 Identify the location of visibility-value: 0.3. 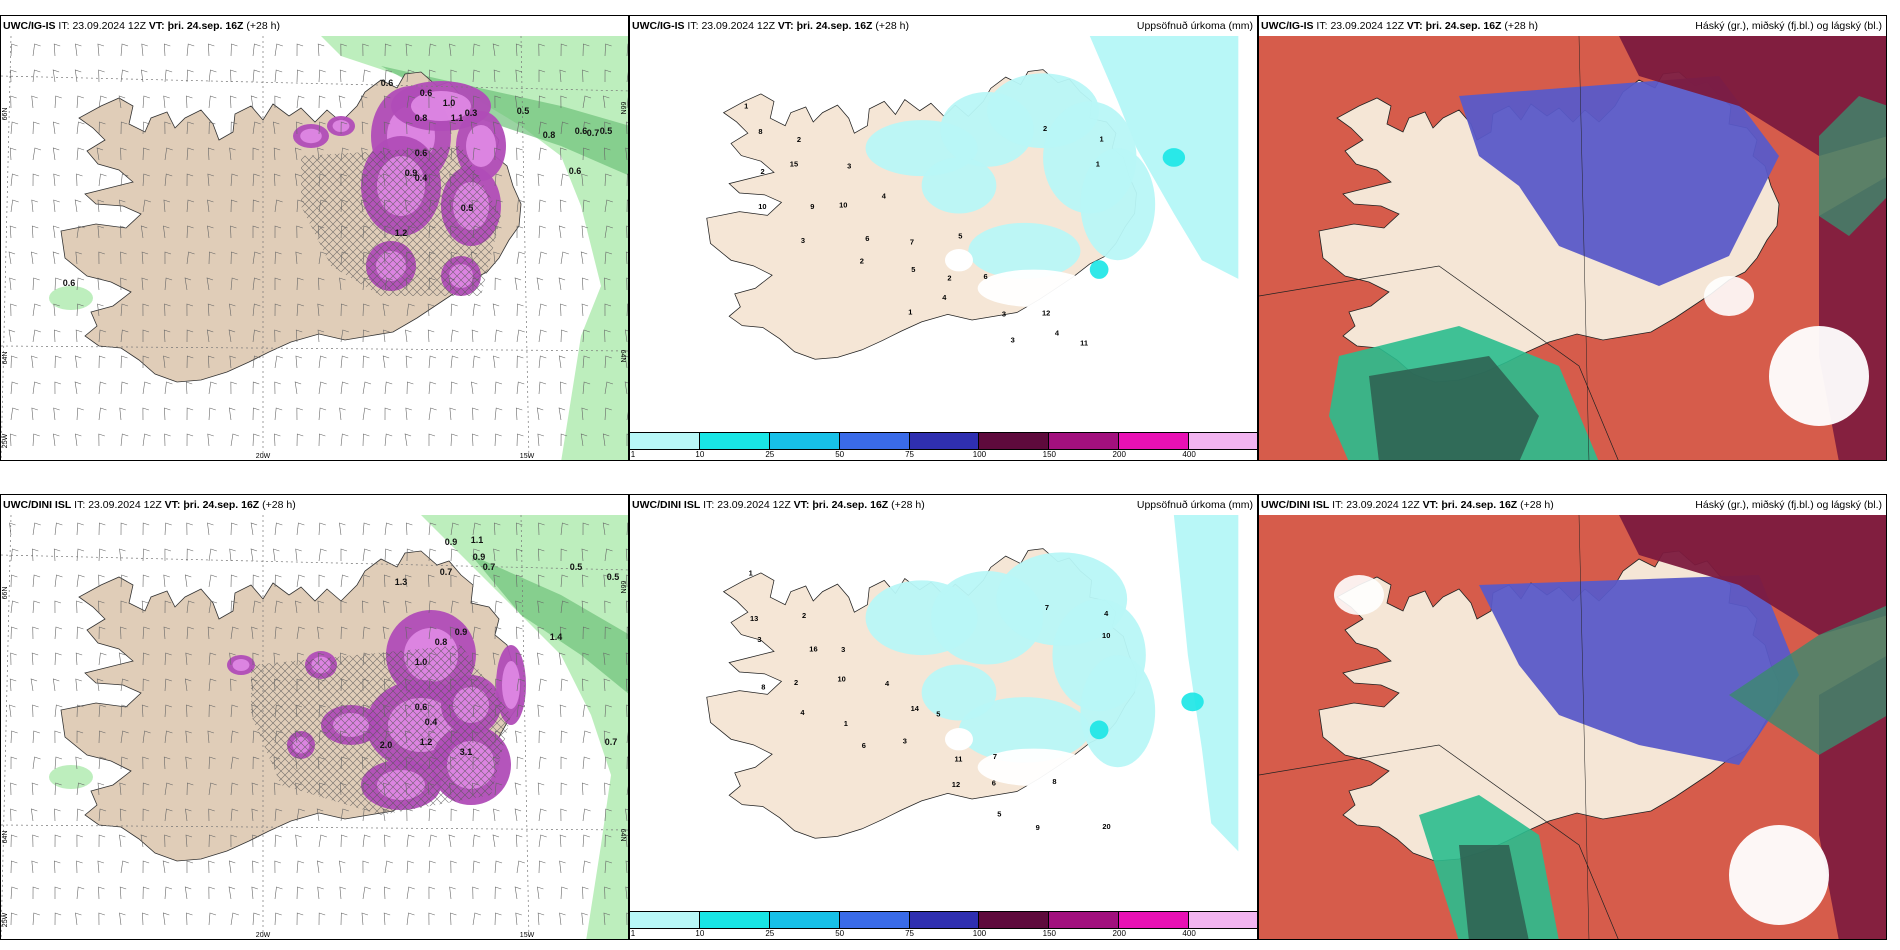
(471, 113).